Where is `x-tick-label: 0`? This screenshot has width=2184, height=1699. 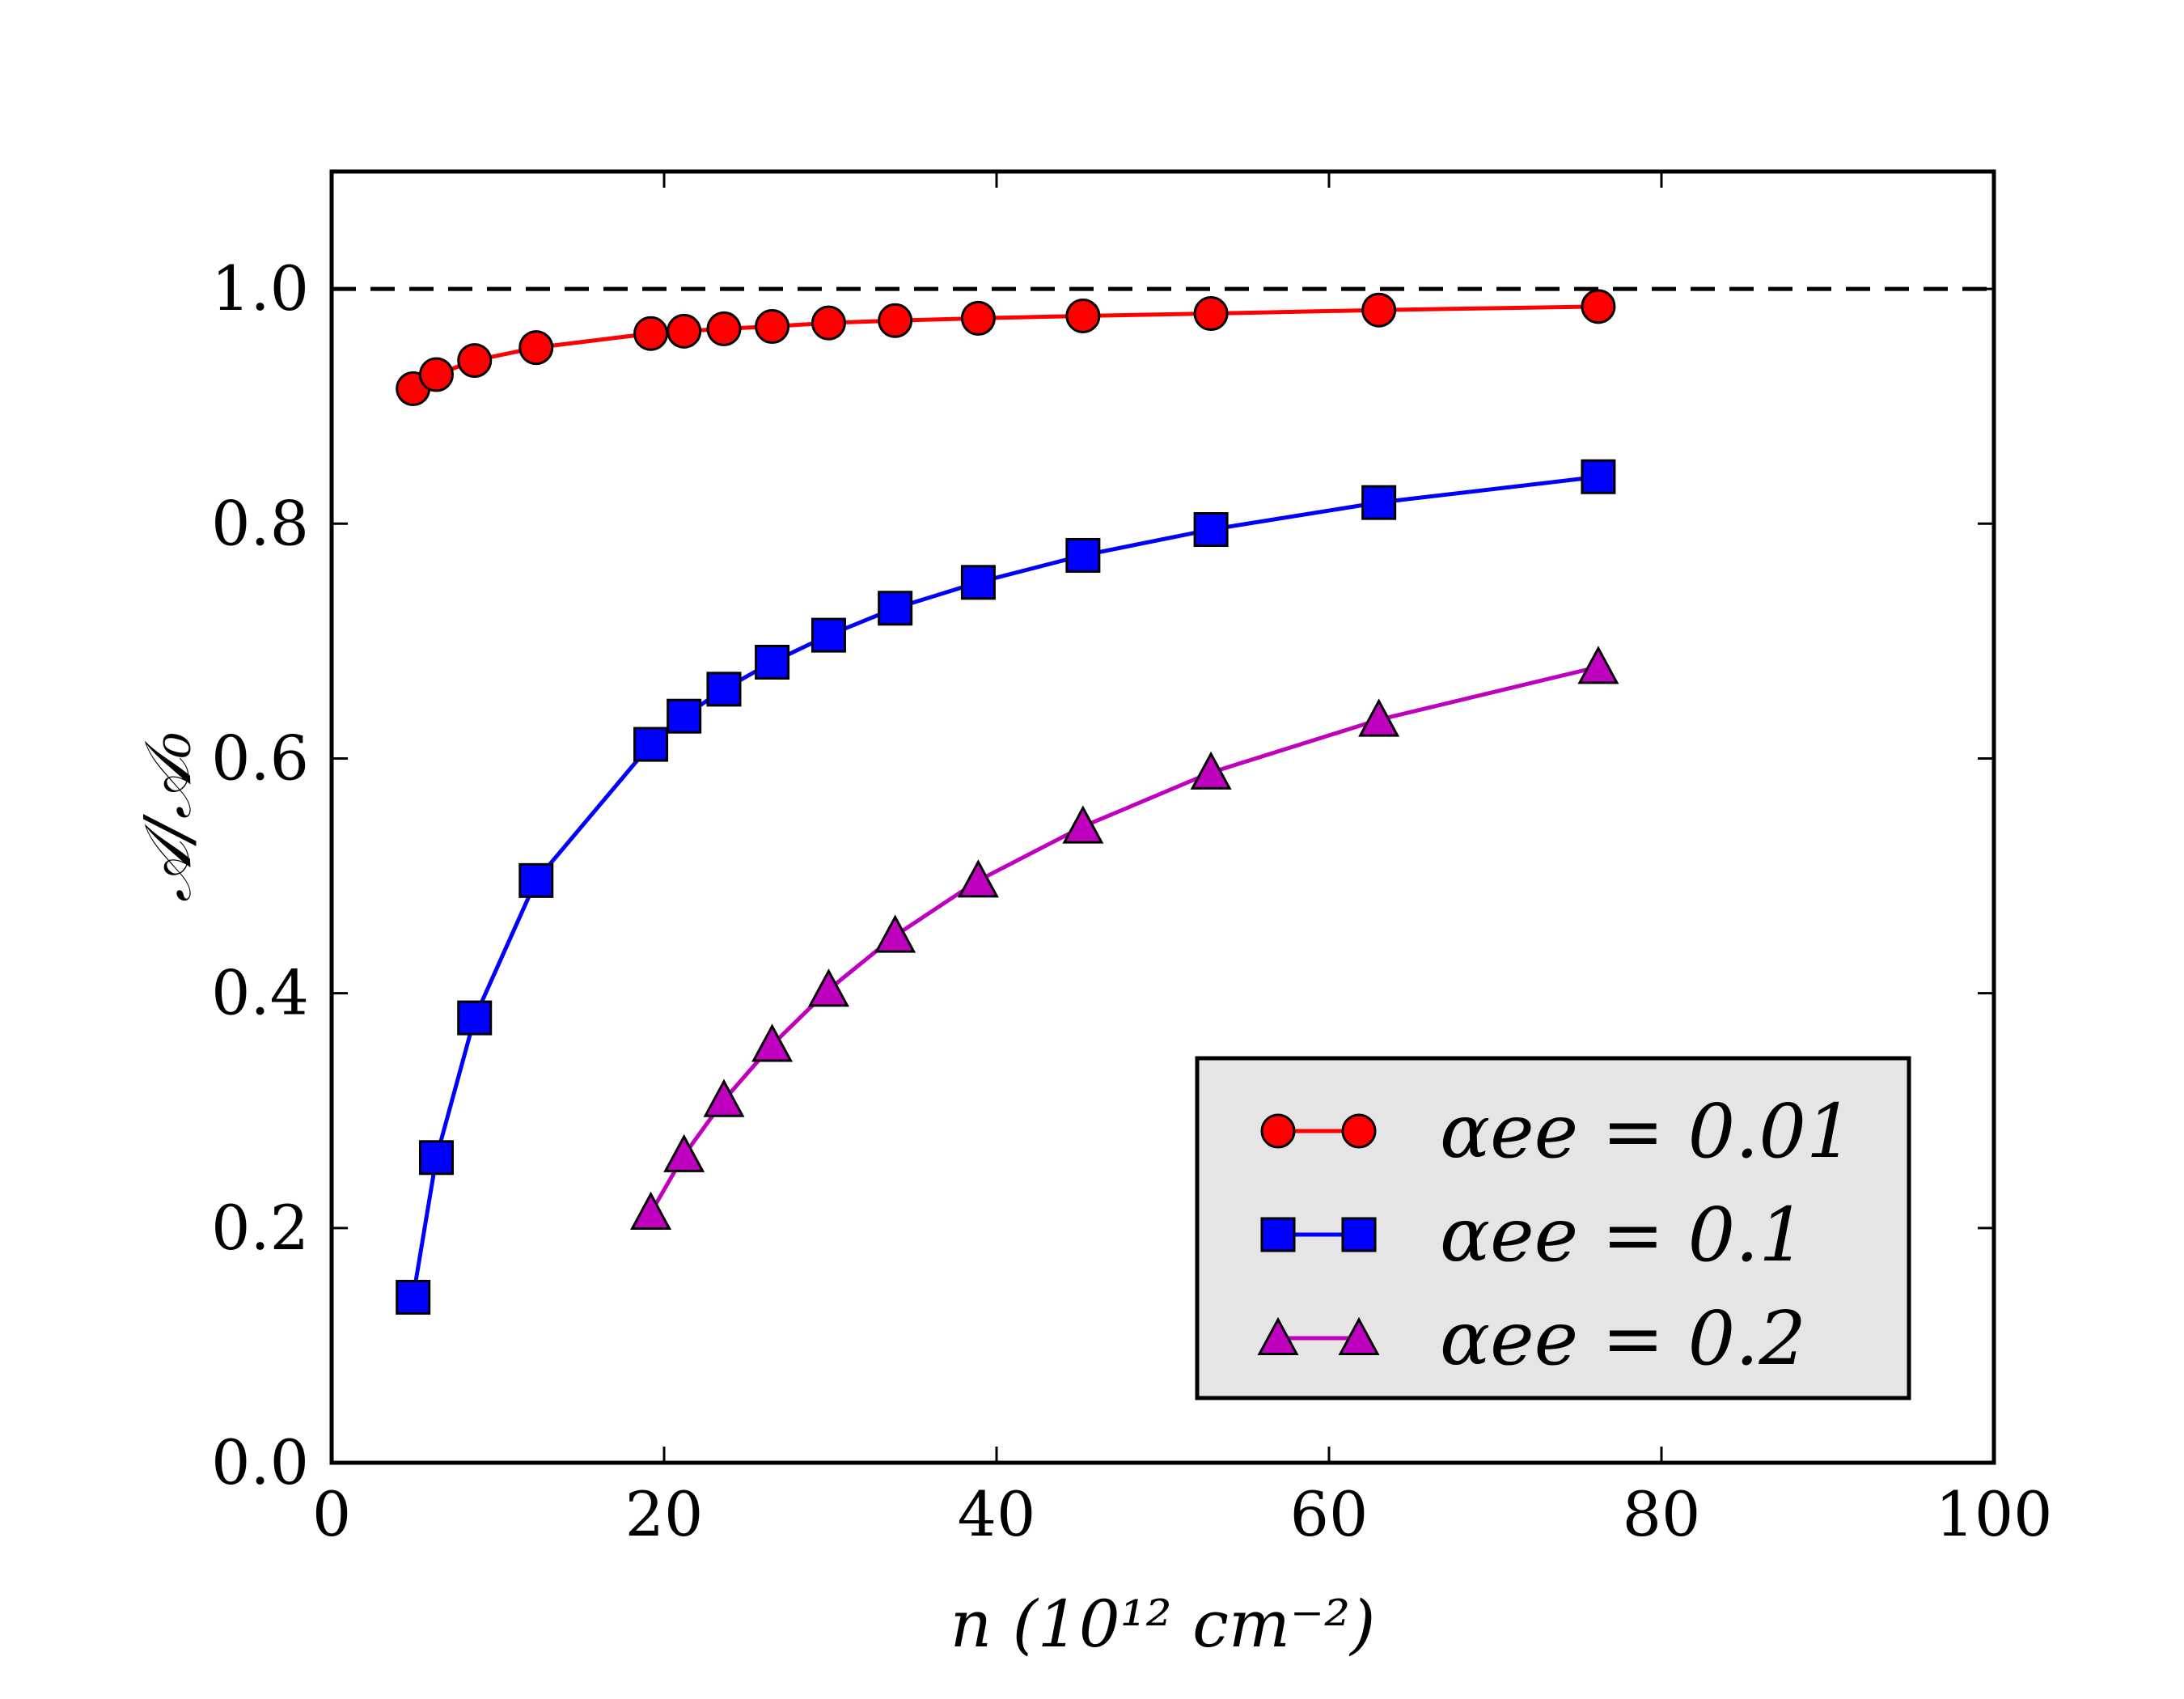 x-tick-label: 0 is located at coordinates (332, 1514).